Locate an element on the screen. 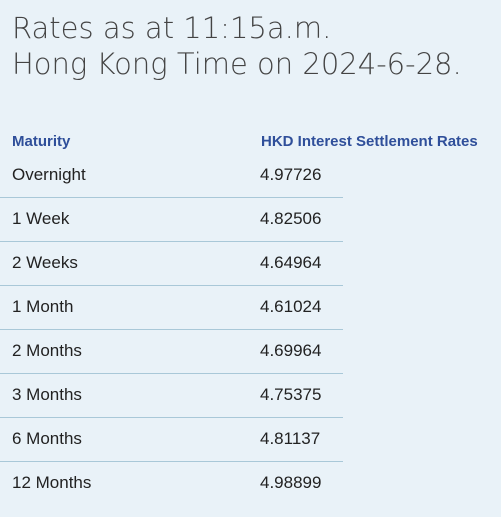 Image resolution: width=501 pixels, height=517 pixels. rate-cell: 4.64964 is located at coordinates (291, 262).